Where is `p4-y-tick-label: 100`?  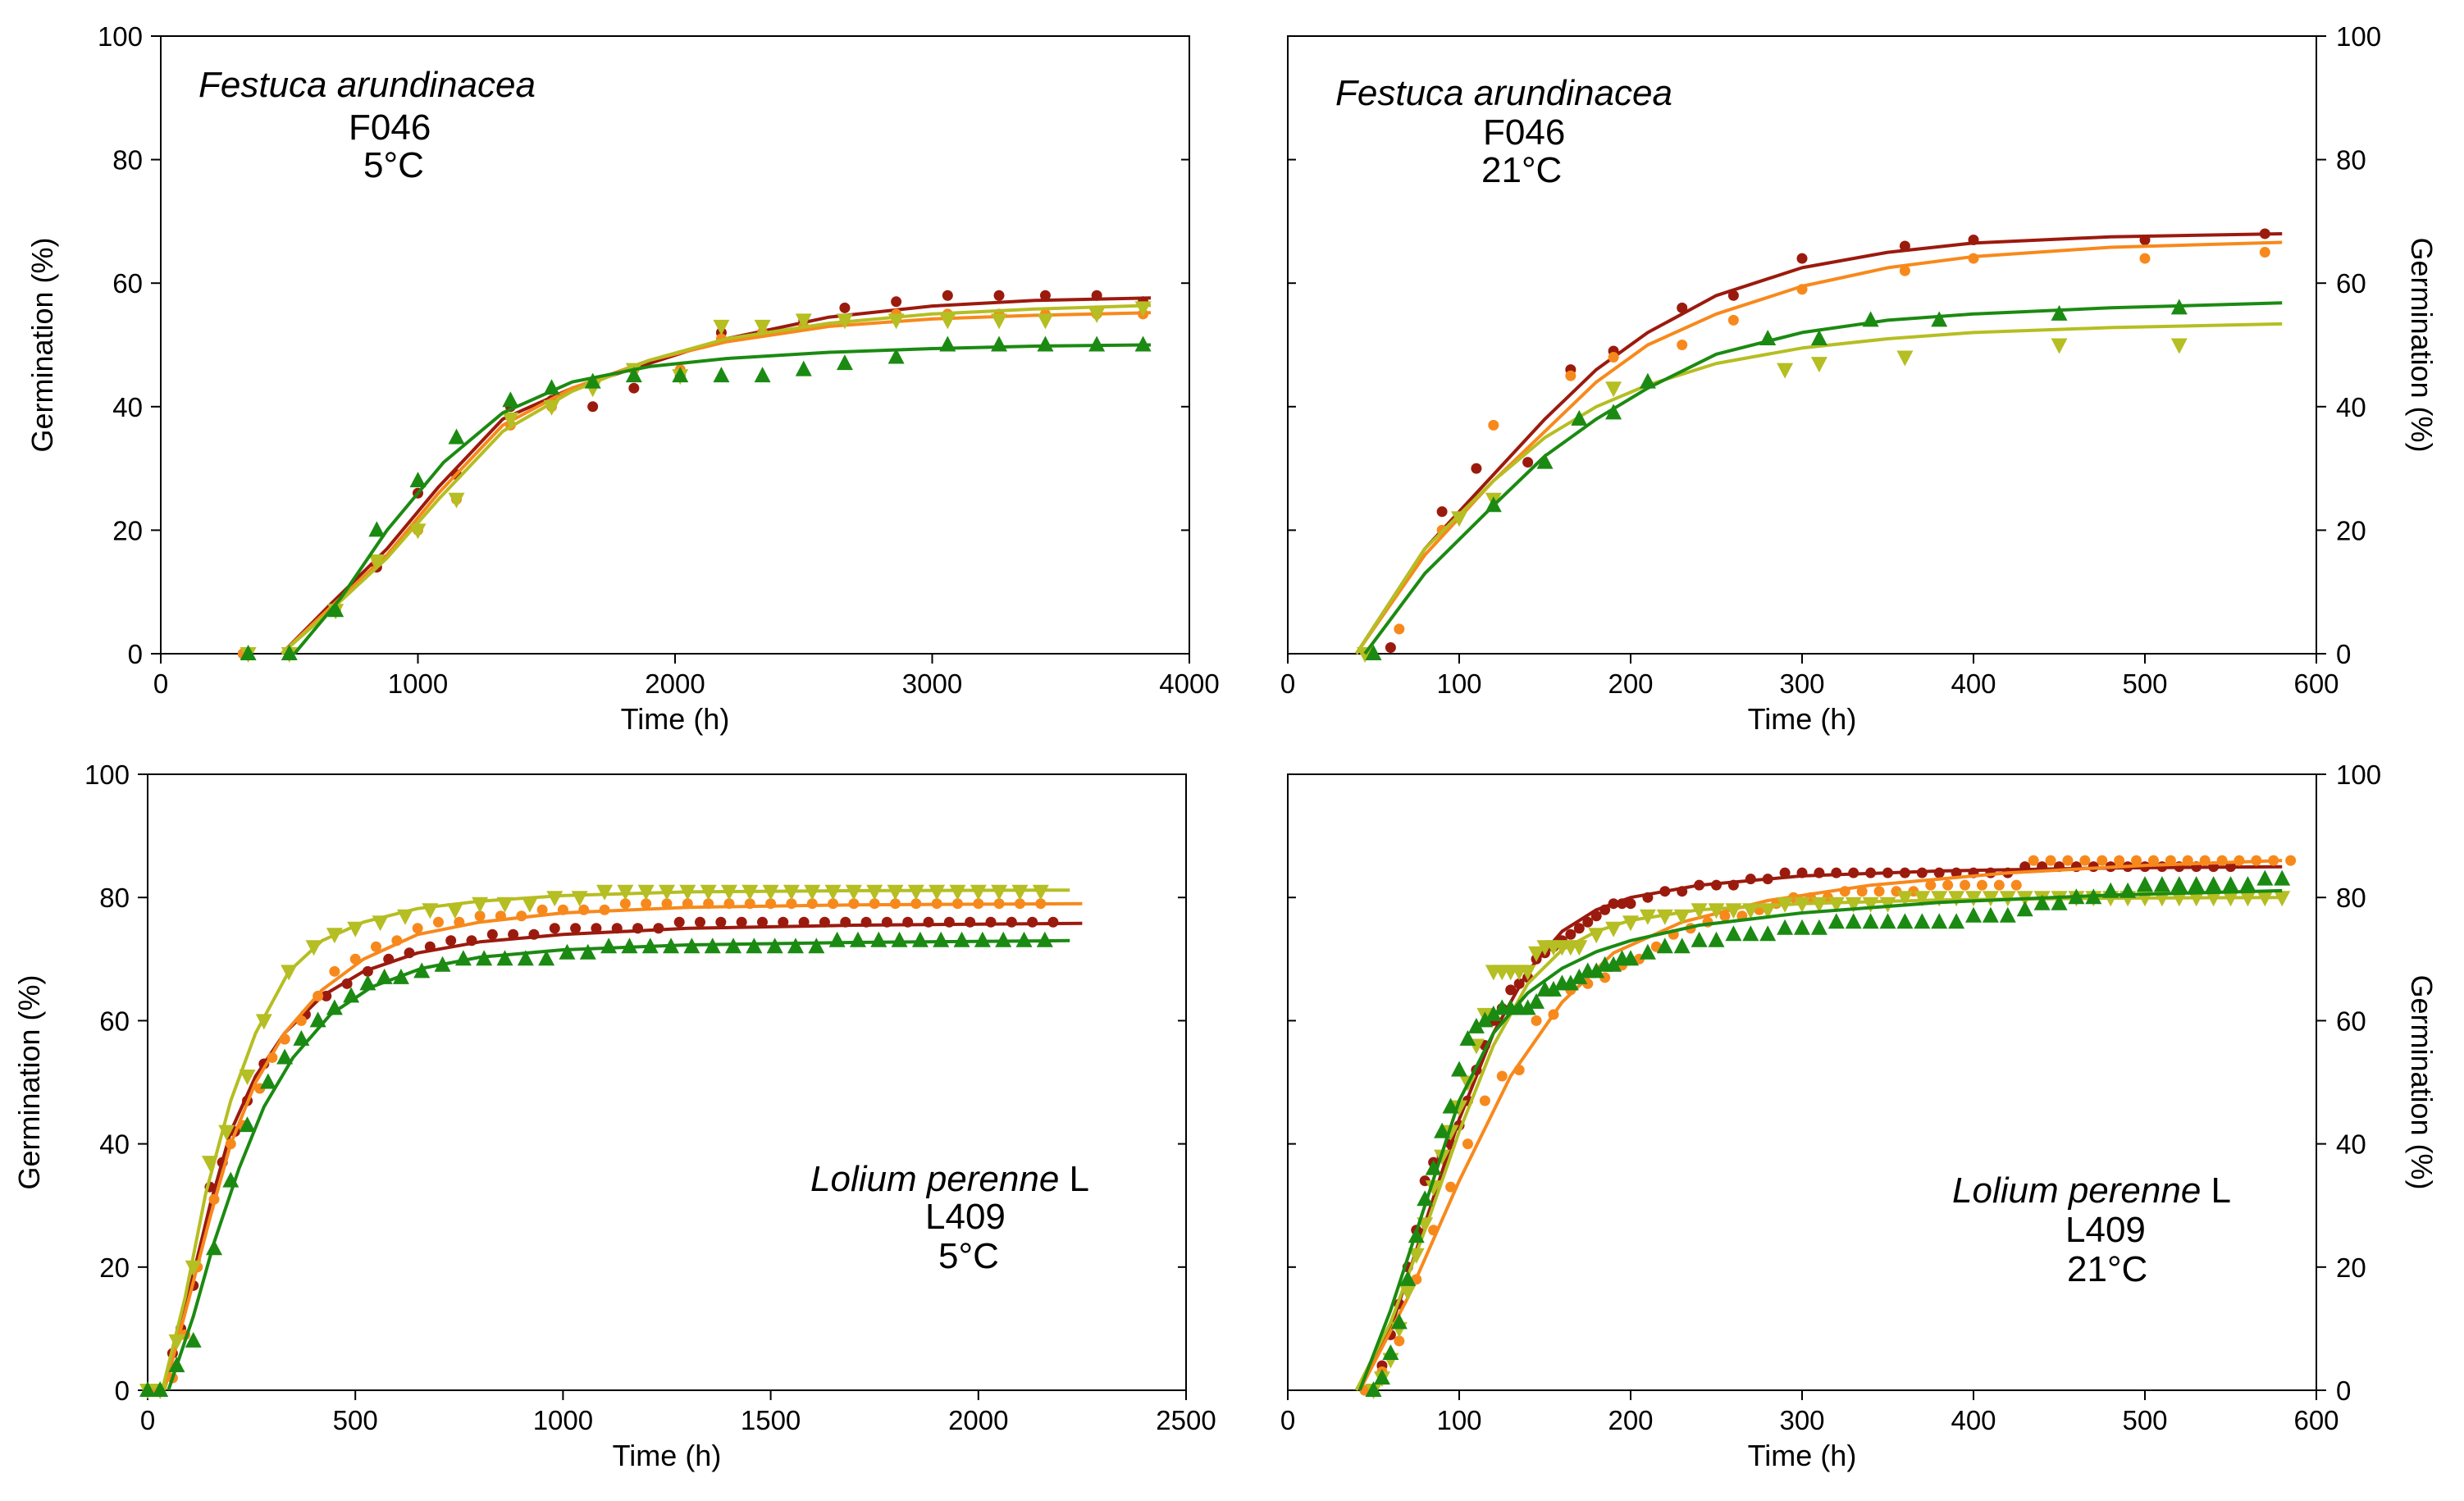
p4-y-tick-label: 100 is located at coordinates (2358, 775).